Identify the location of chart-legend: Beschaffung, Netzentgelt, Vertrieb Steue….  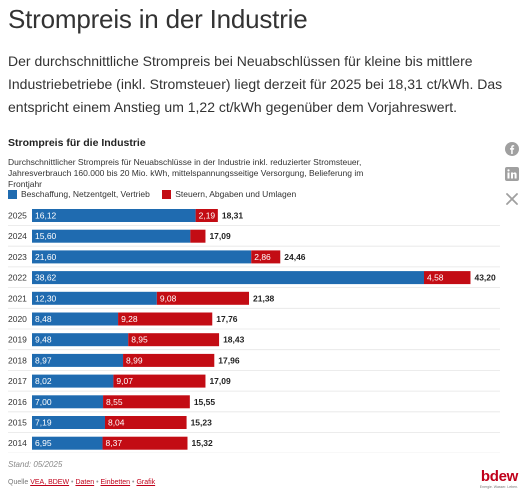
(157, 195).